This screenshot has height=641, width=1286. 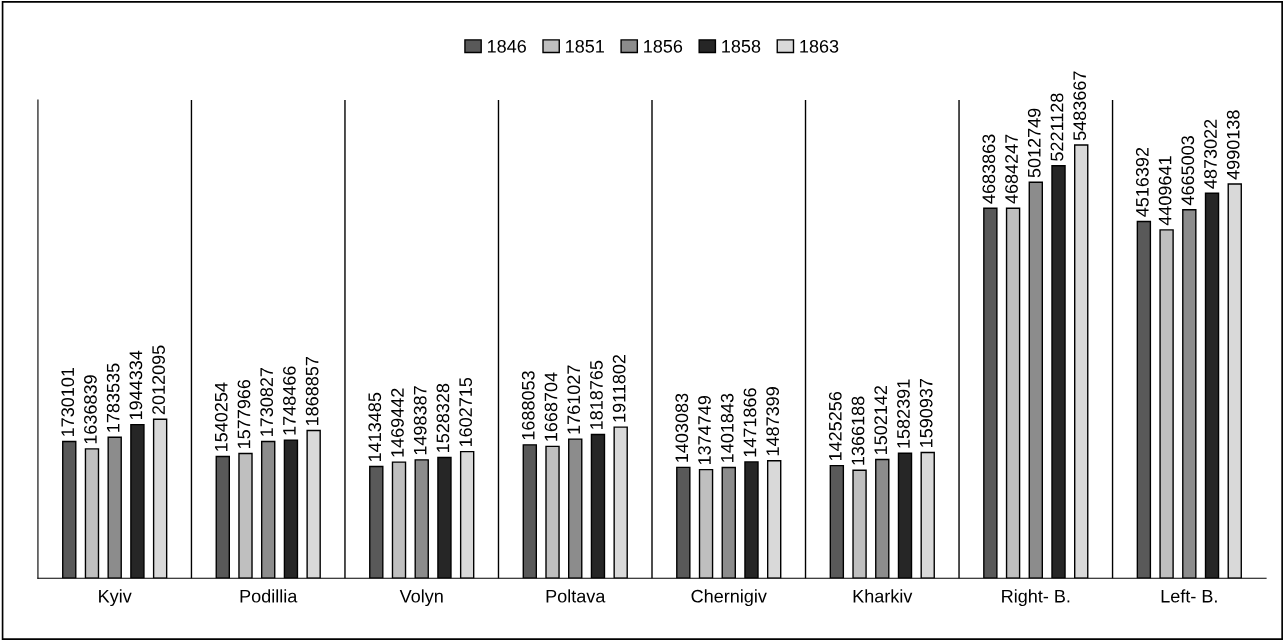 I want to click on data-label: 4516392, so click(x=1142, y=182).